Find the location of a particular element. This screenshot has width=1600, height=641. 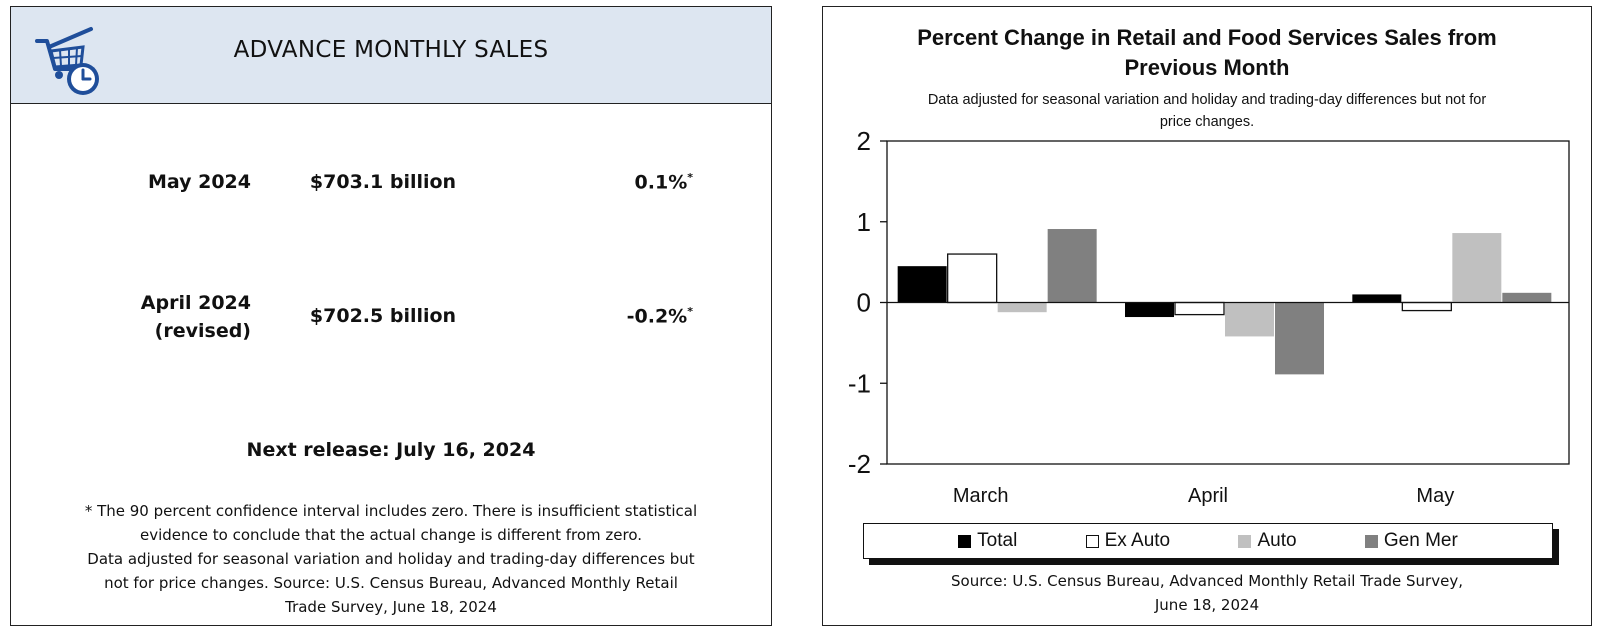

y-tick-label: -2 is located at coordinates (859, 464).